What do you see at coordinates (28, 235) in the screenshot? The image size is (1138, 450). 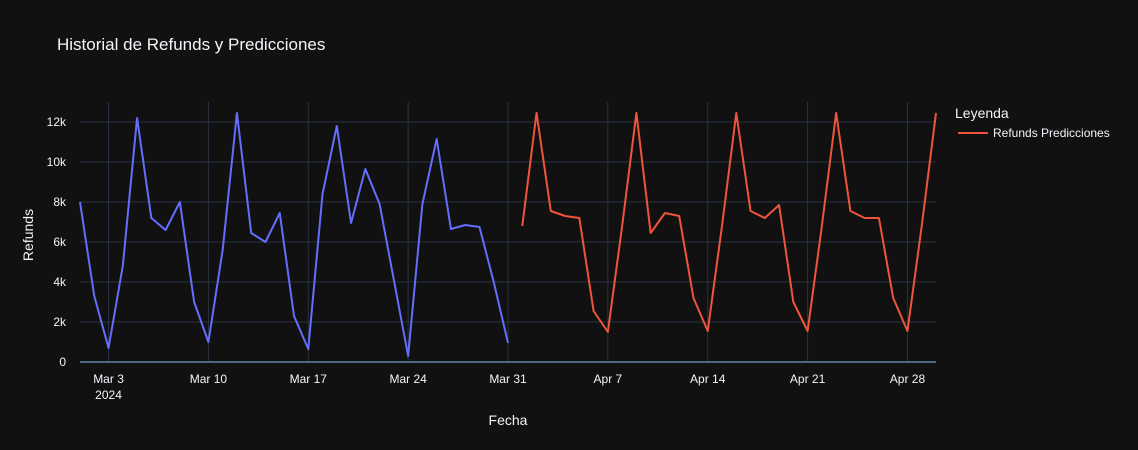 I see `y-axis-title: Refunds` at bounding box center [28, 235].